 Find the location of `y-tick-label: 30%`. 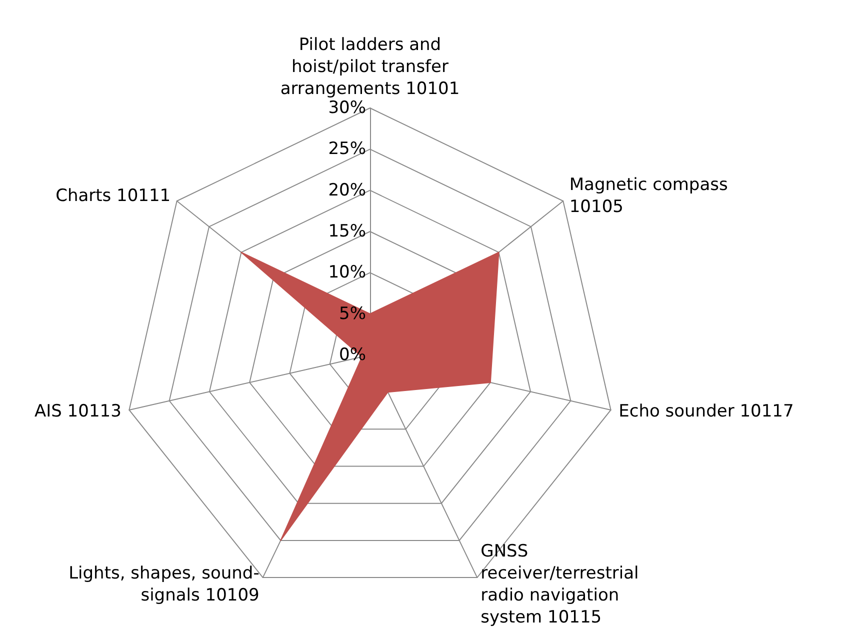

y-tick-label: 30% is located at coordinates (347, 108).